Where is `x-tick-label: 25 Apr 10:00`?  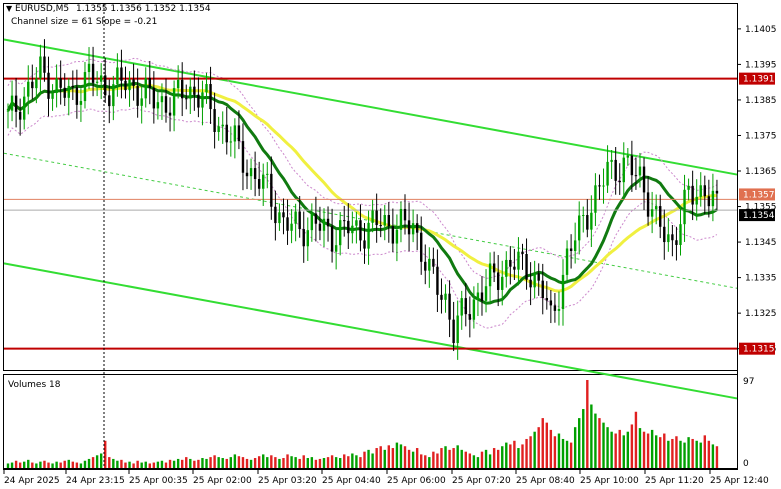 x-tick-label: 25 Apr 10:00 is located at coordinates (609, 481).